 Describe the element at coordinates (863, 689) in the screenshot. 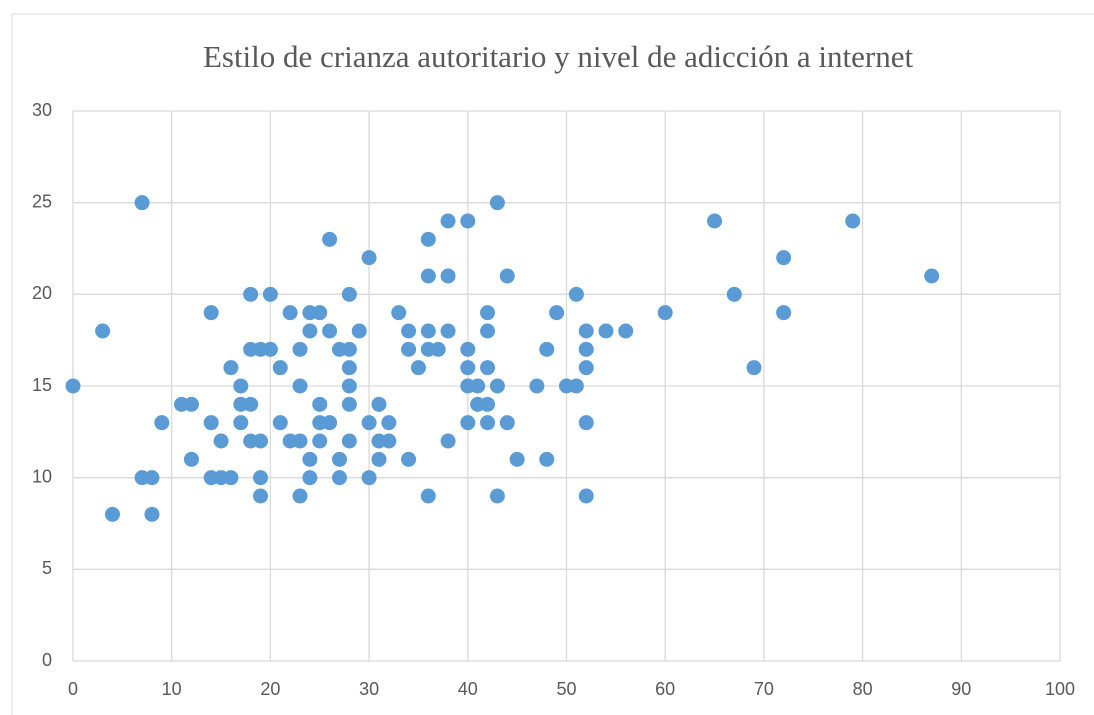

I see `x-tick-label: 80` at that location.